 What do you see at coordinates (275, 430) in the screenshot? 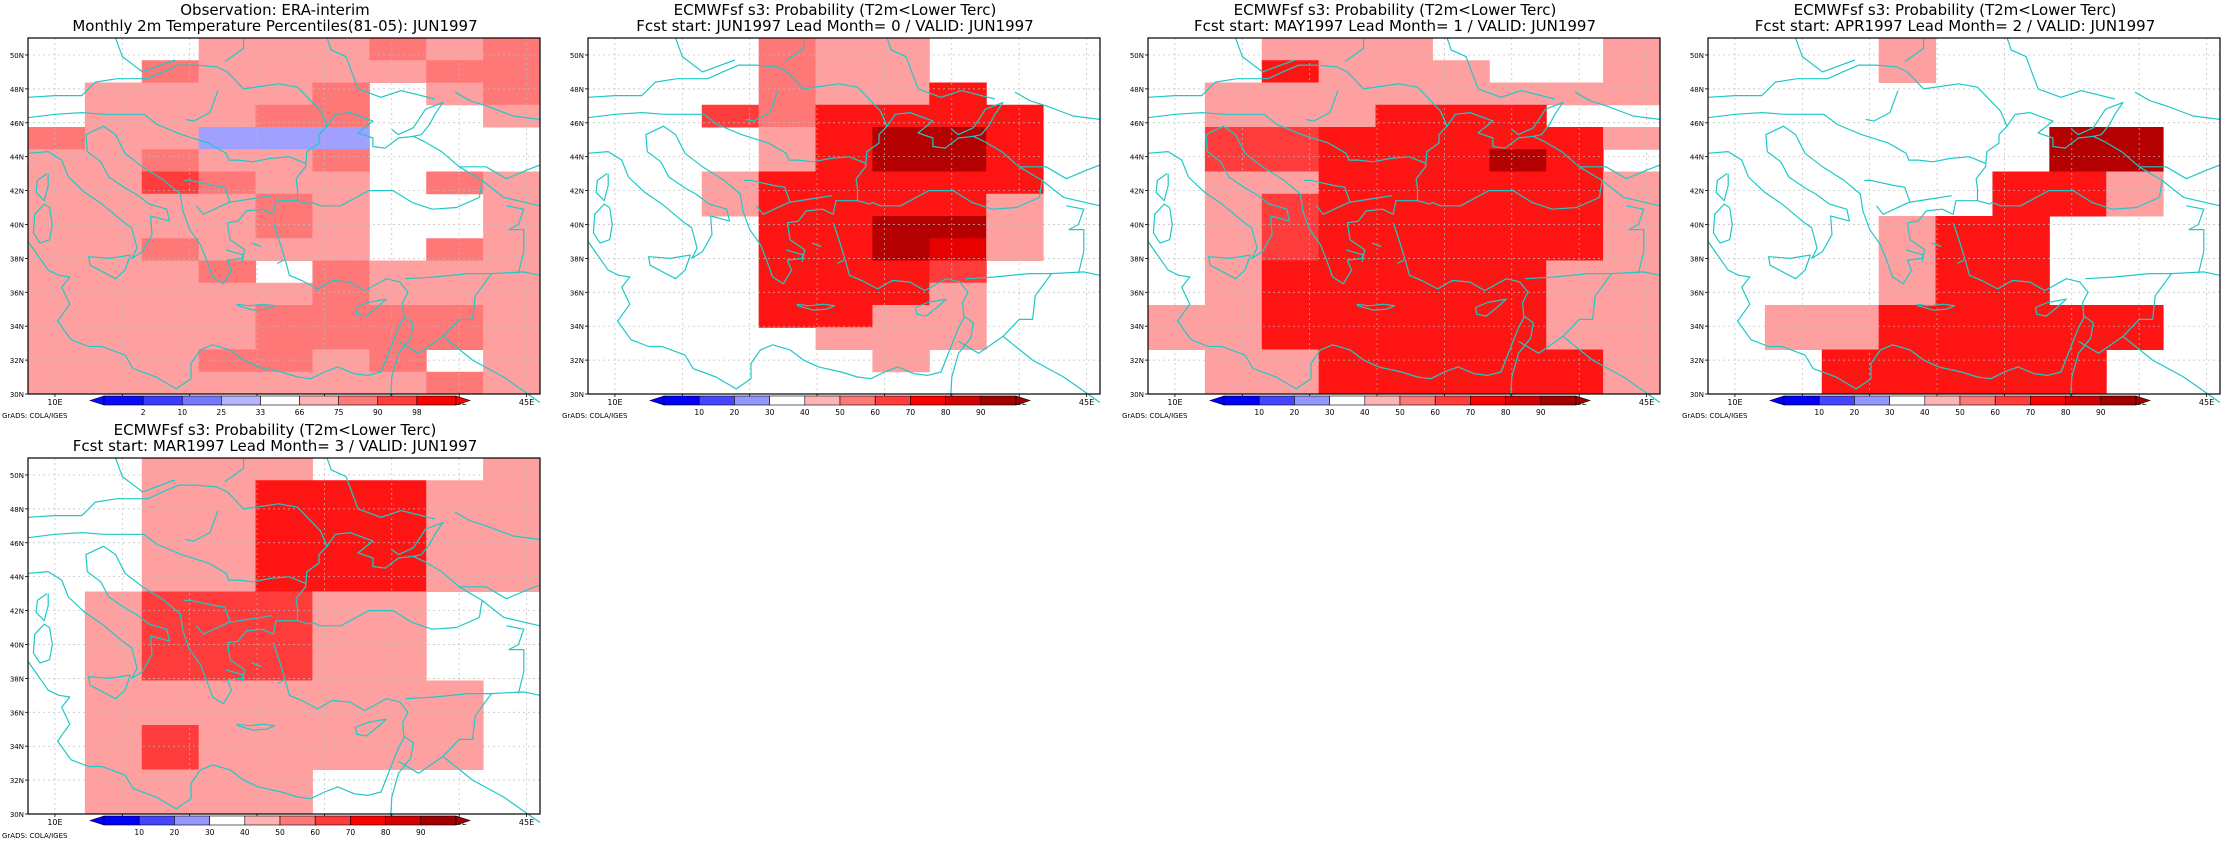
I see `panel-title-line1: ECMWFsf s3: Probability (T2m<Lower Terc)` at bounding box center [275, 430].